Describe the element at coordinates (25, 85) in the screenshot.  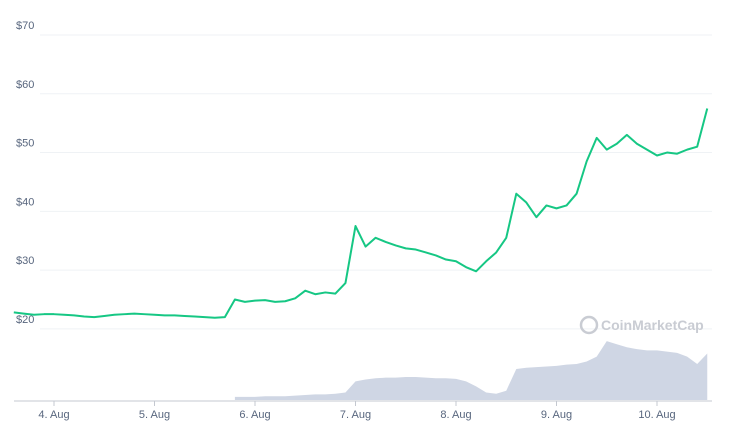
I see `y-tick-label: $60` at that location.